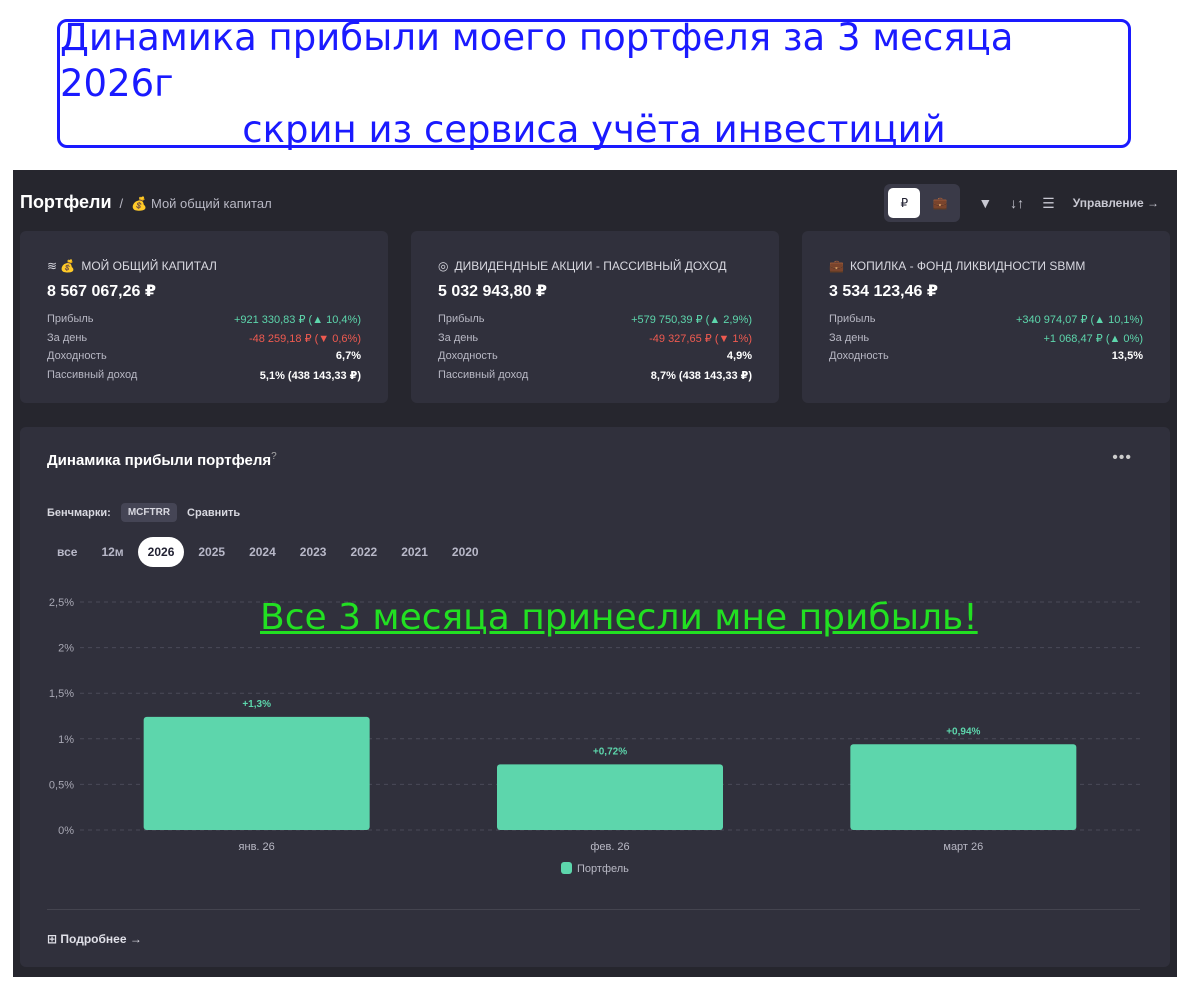  I want to click on currency-toggle-button: ₽, so click(904, 203).